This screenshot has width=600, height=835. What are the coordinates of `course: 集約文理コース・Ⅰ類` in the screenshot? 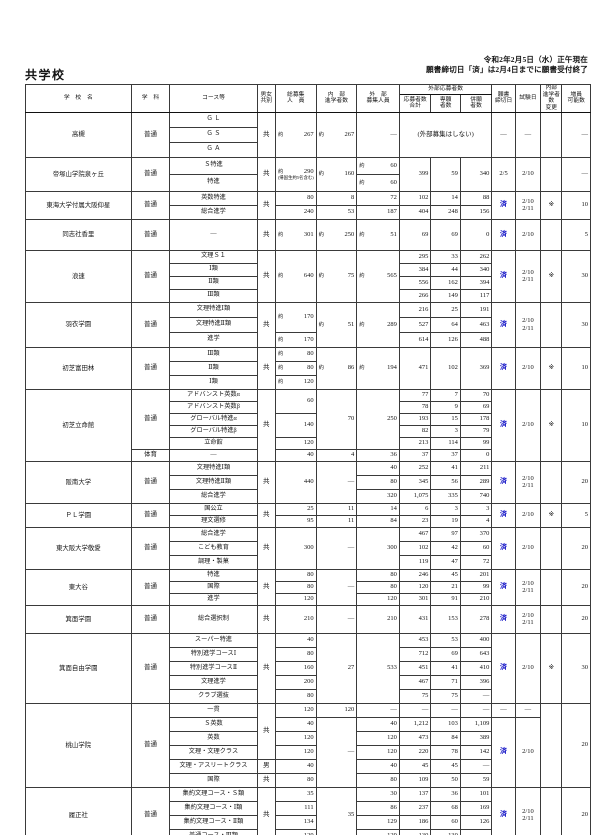 It's located at (213, 808).